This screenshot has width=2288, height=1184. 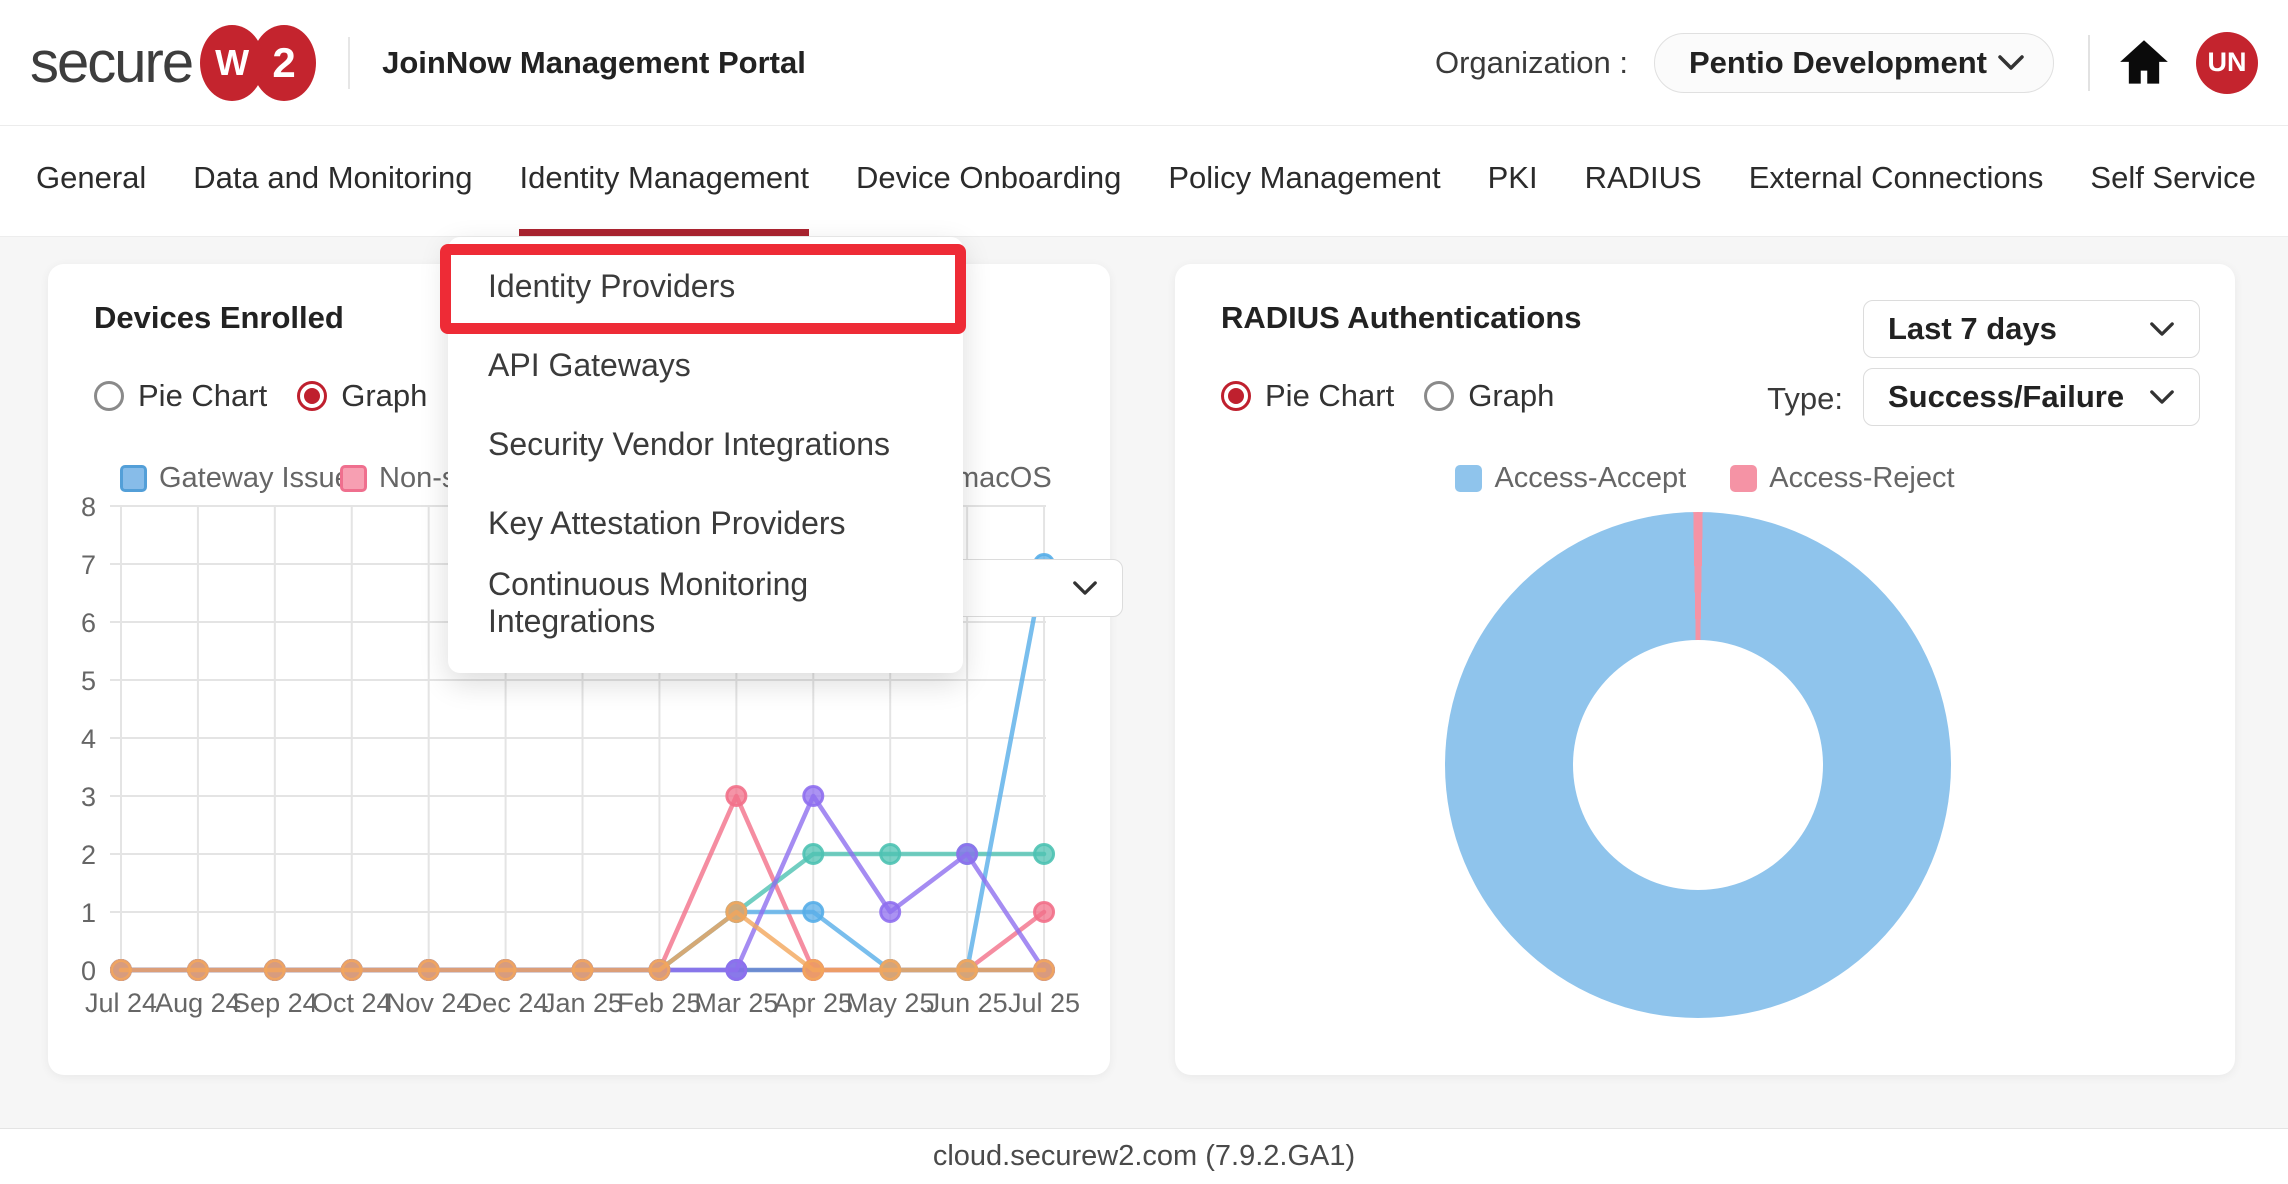 I want to click on devices-pie-chart-label: Pie Chart, so click(x=203, y=395).